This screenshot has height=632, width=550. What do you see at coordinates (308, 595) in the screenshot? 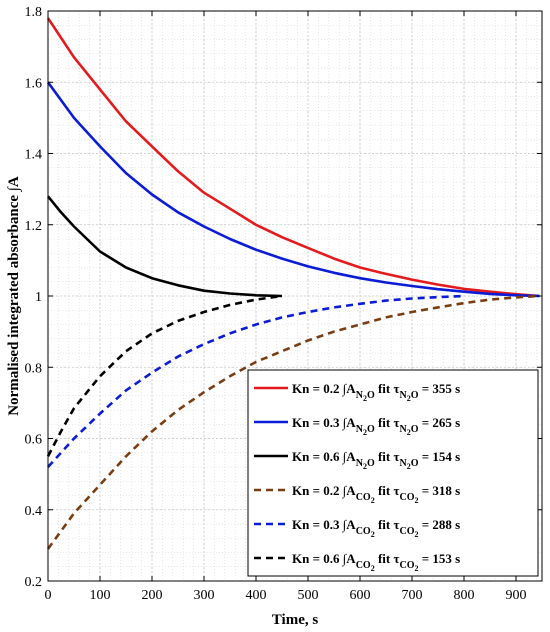
I see `x-tick-label: 500` at bounding box center [308, 595].